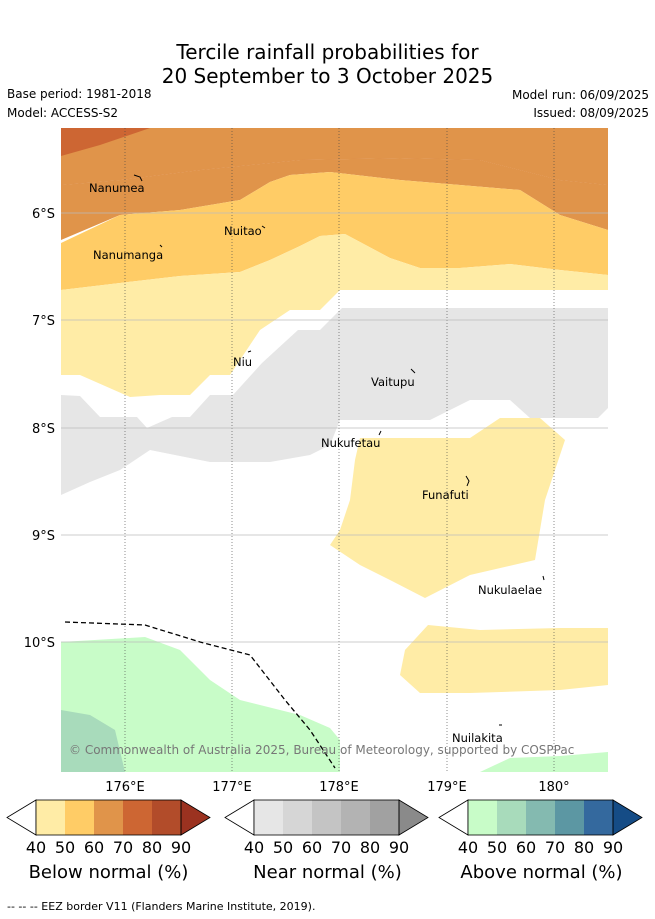  Describe the element at coordinates (580, 95) in the screenshot. I see `model-run: Model run: 06/09/2025` at that location.